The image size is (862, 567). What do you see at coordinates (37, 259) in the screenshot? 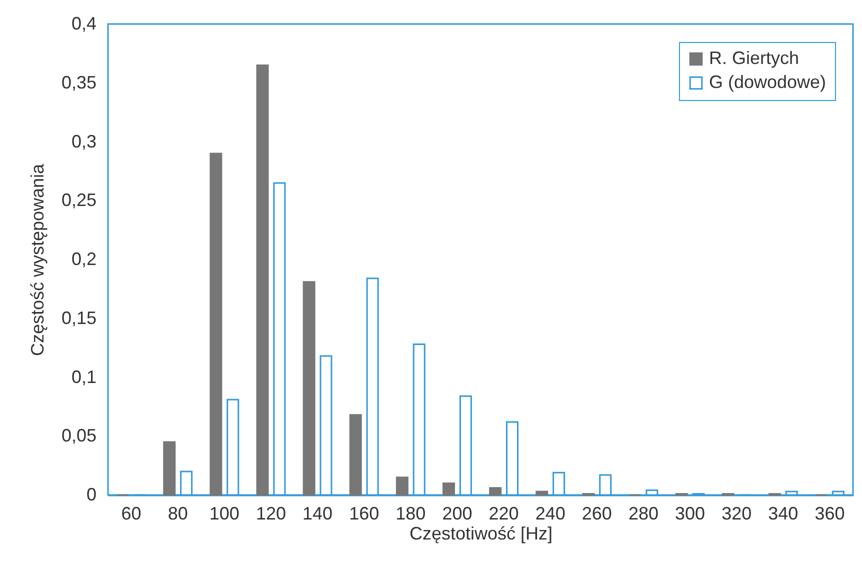
I see `y-axis-title: Częstość występowania` at bounding box center [37, 259].